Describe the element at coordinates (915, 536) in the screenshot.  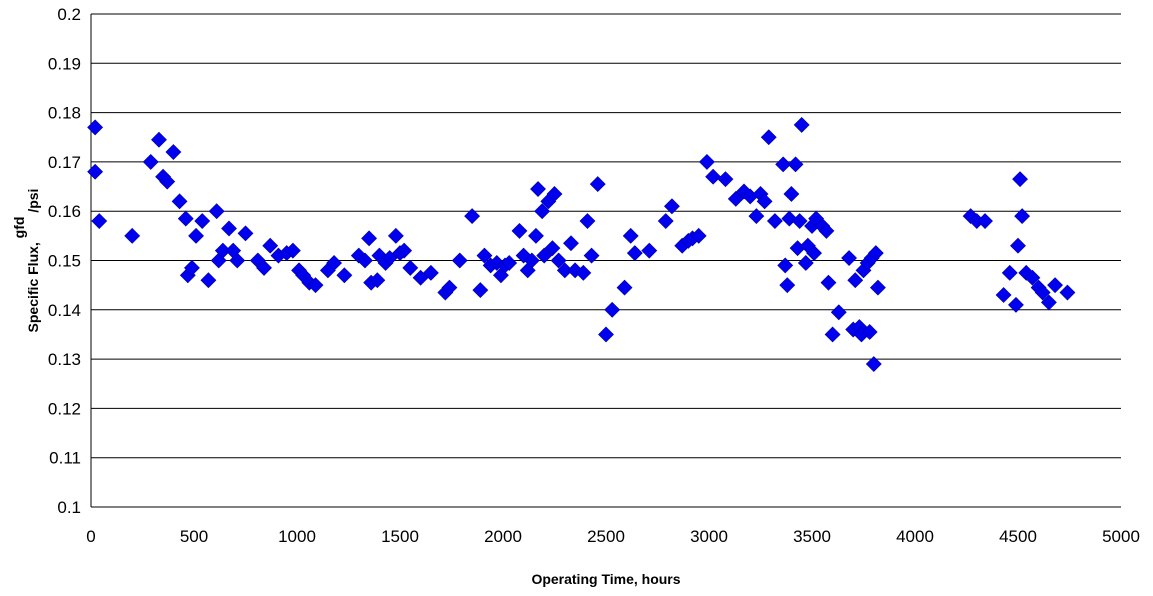
I see `x-tick-label: 4000` at that location.